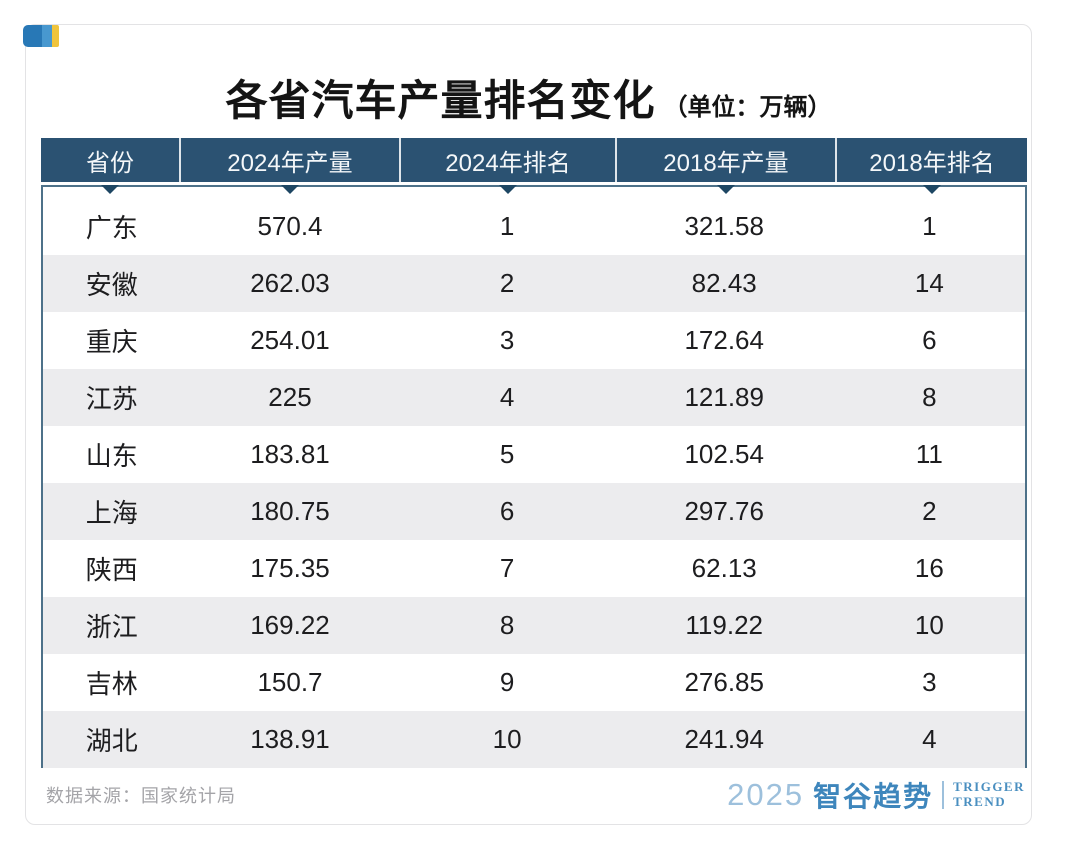  I want to click on table-cell: 安徽, so click(111, 285).